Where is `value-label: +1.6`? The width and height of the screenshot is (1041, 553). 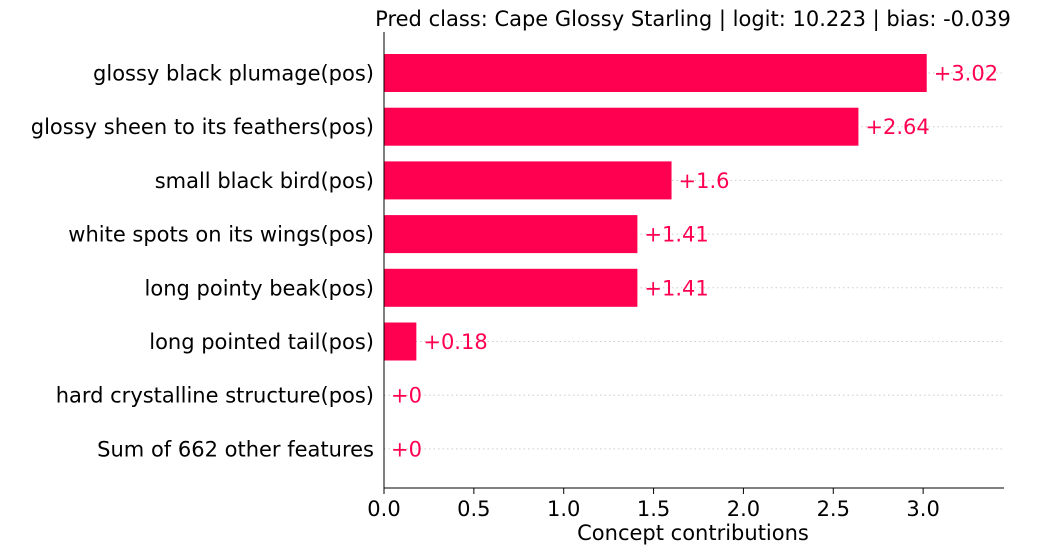 value-label: +1.6 is located at coordinates (704, 181).